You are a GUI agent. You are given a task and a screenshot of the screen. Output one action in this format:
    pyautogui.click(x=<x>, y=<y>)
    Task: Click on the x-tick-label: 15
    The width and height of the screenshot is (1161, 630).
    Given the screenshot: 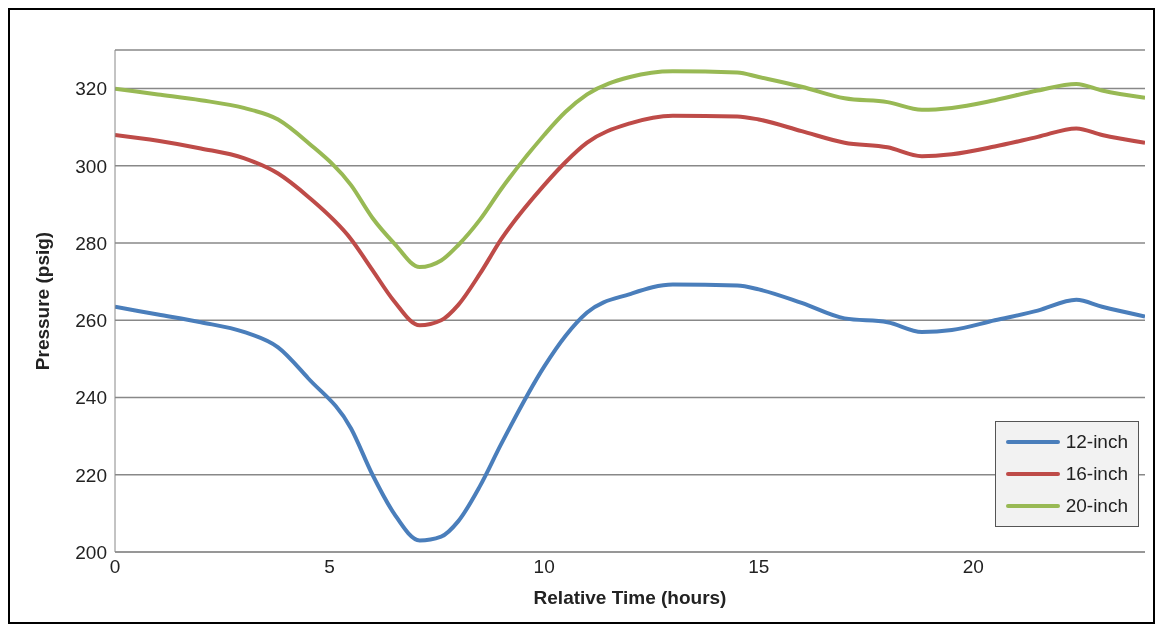 What is the action you would take?
    pyautogui.click(x=759, y=567)
    